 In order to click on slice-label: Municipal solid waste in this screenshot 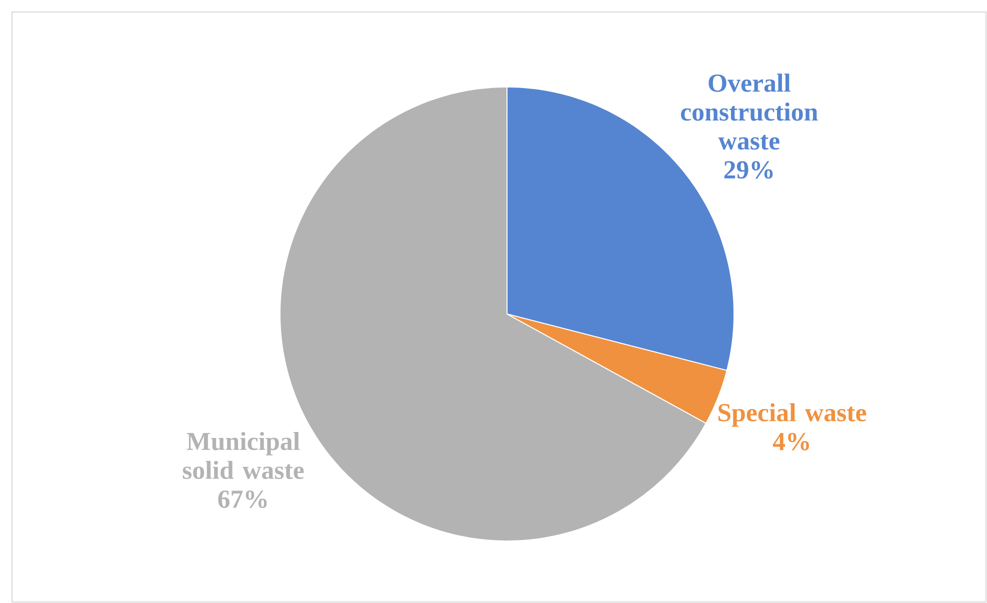, I will do `click(243, 456)`.